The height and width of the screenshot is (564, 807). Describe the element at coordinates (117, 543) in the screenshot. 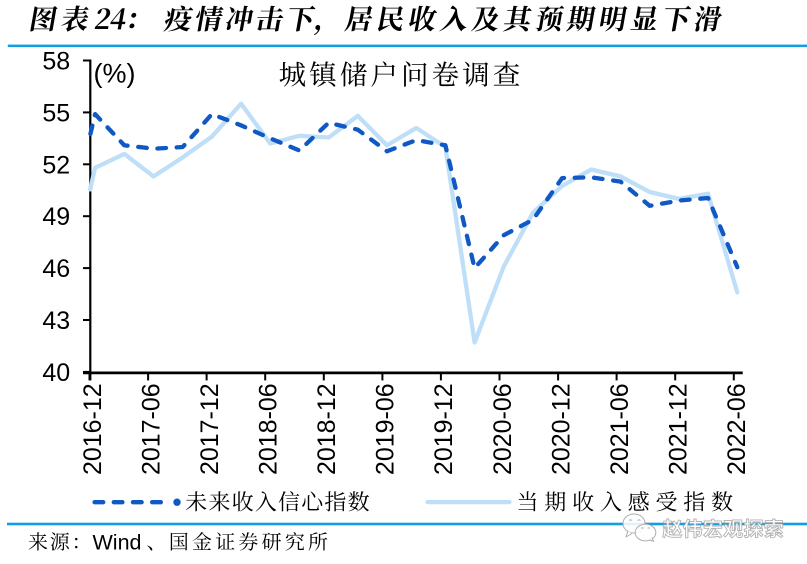

I see `svg-text: Wind` at that location.